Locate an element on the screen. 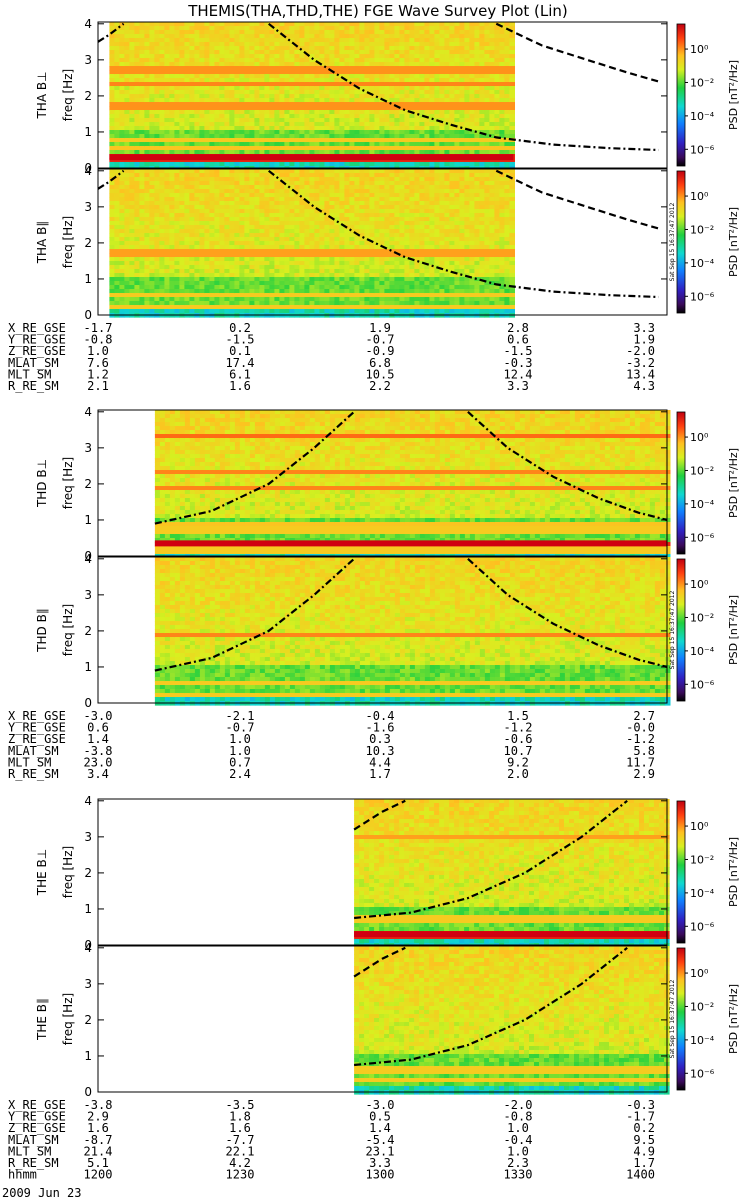  ephemeris-value: -8.7 is located at coordinates (98, 1140).